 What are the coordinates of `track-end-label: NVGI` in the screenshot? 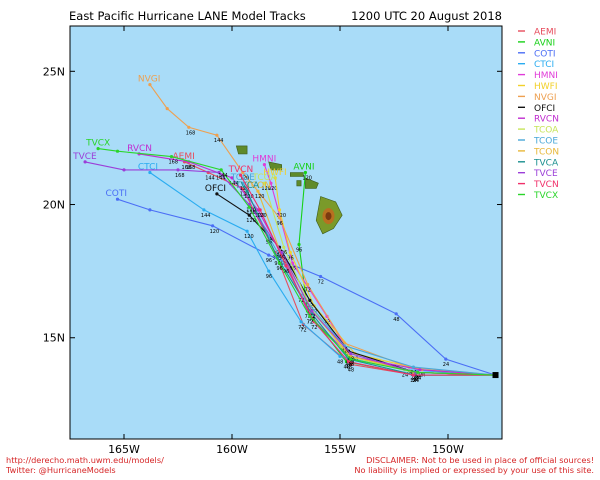 It's located at (149, 80).